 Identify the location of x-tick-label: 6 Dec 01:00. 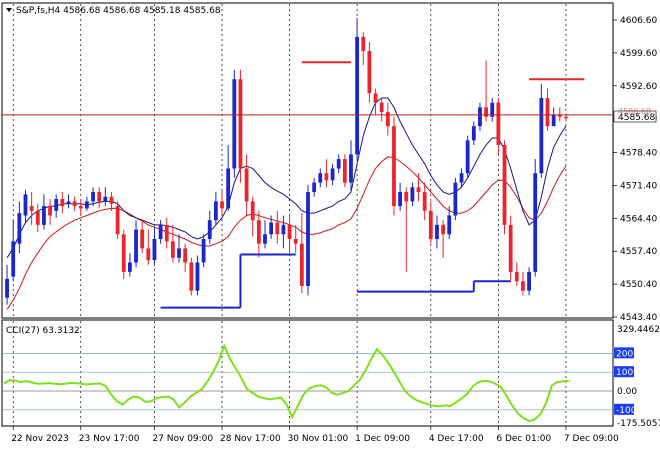
(523, 439).